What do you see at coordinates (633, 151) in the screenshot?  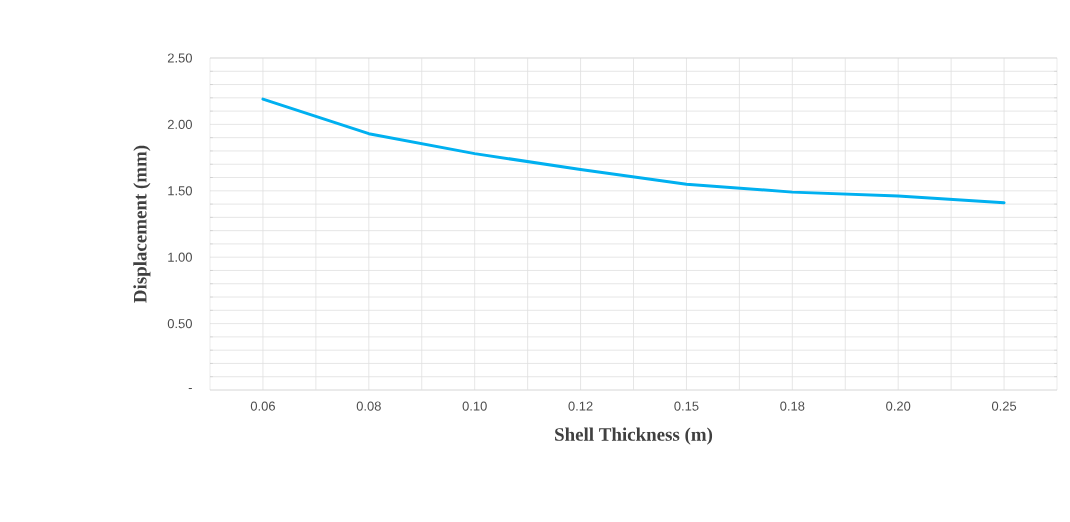 I see `line-series` at bounding box center [633, 151].